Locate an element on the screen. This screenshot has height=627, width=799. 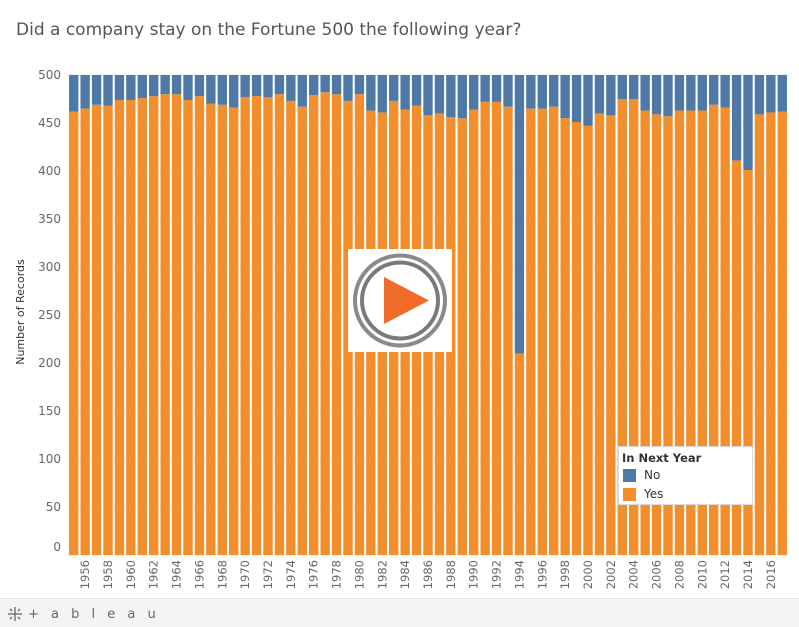
bar-yes-1964 is located at coordinates (176, 324).